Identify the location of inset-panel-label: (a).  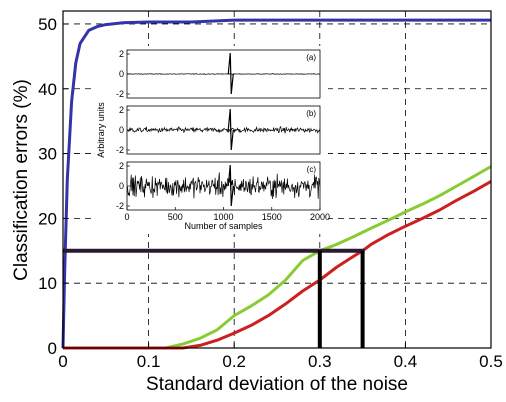
(311, 57).